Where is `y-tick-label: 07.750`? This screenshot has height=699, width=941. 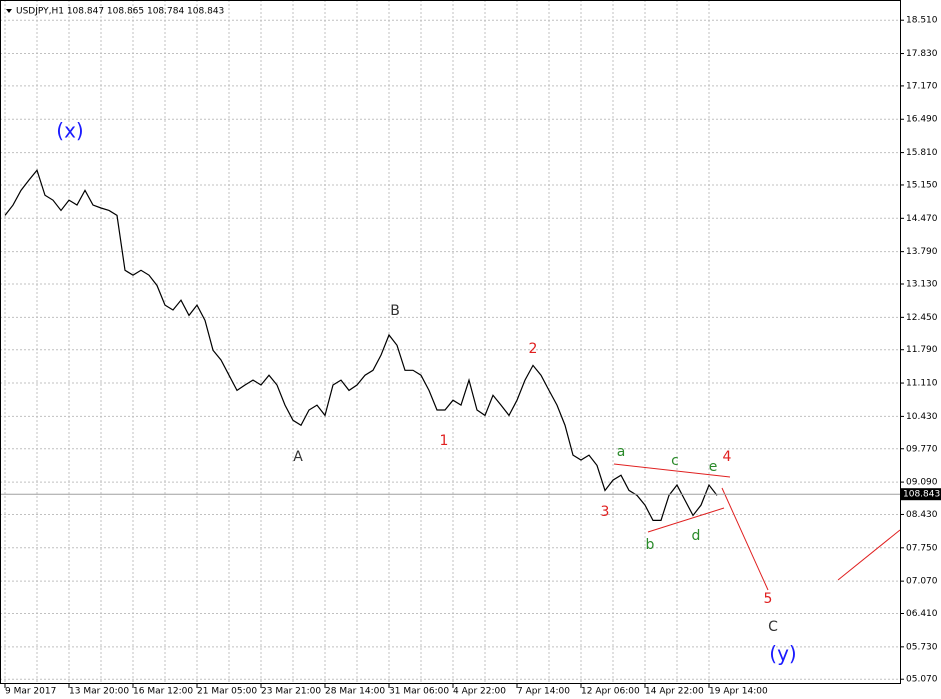
y-tick-label: 07.750 is located at coordinates (922, 548).